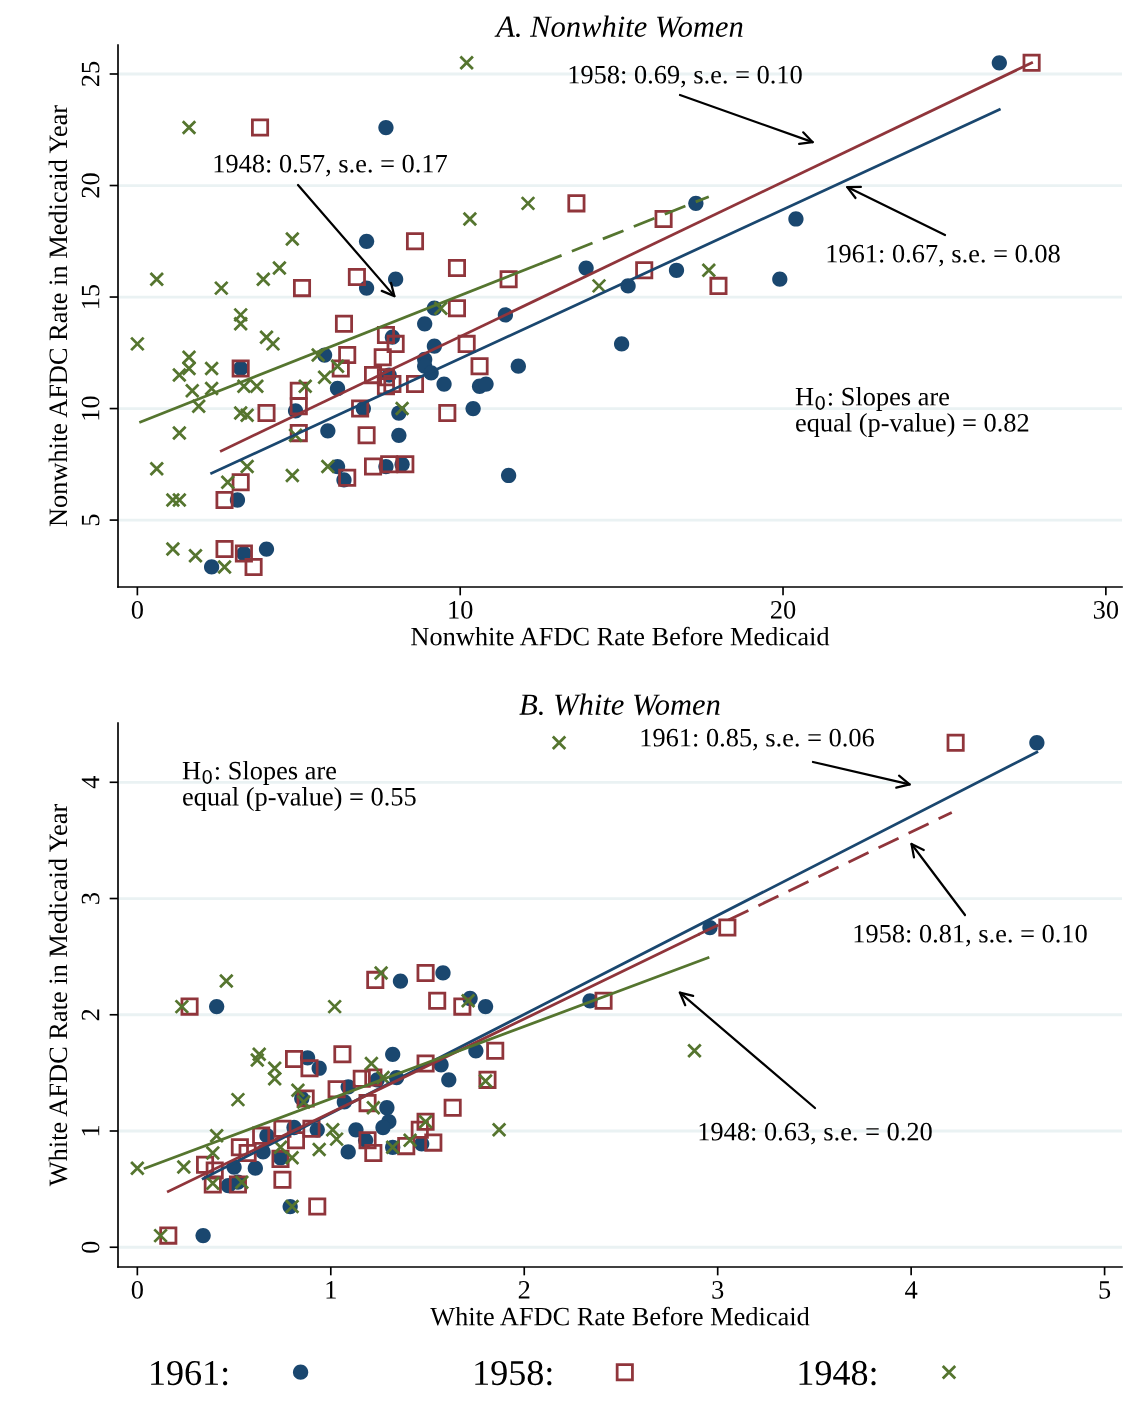 This screenshot has width=1124, height=1425. What do you see at coordinates (90, 520) in the screenshot?
I see `y-tick-label: 5` at bounding box center [90, 520].